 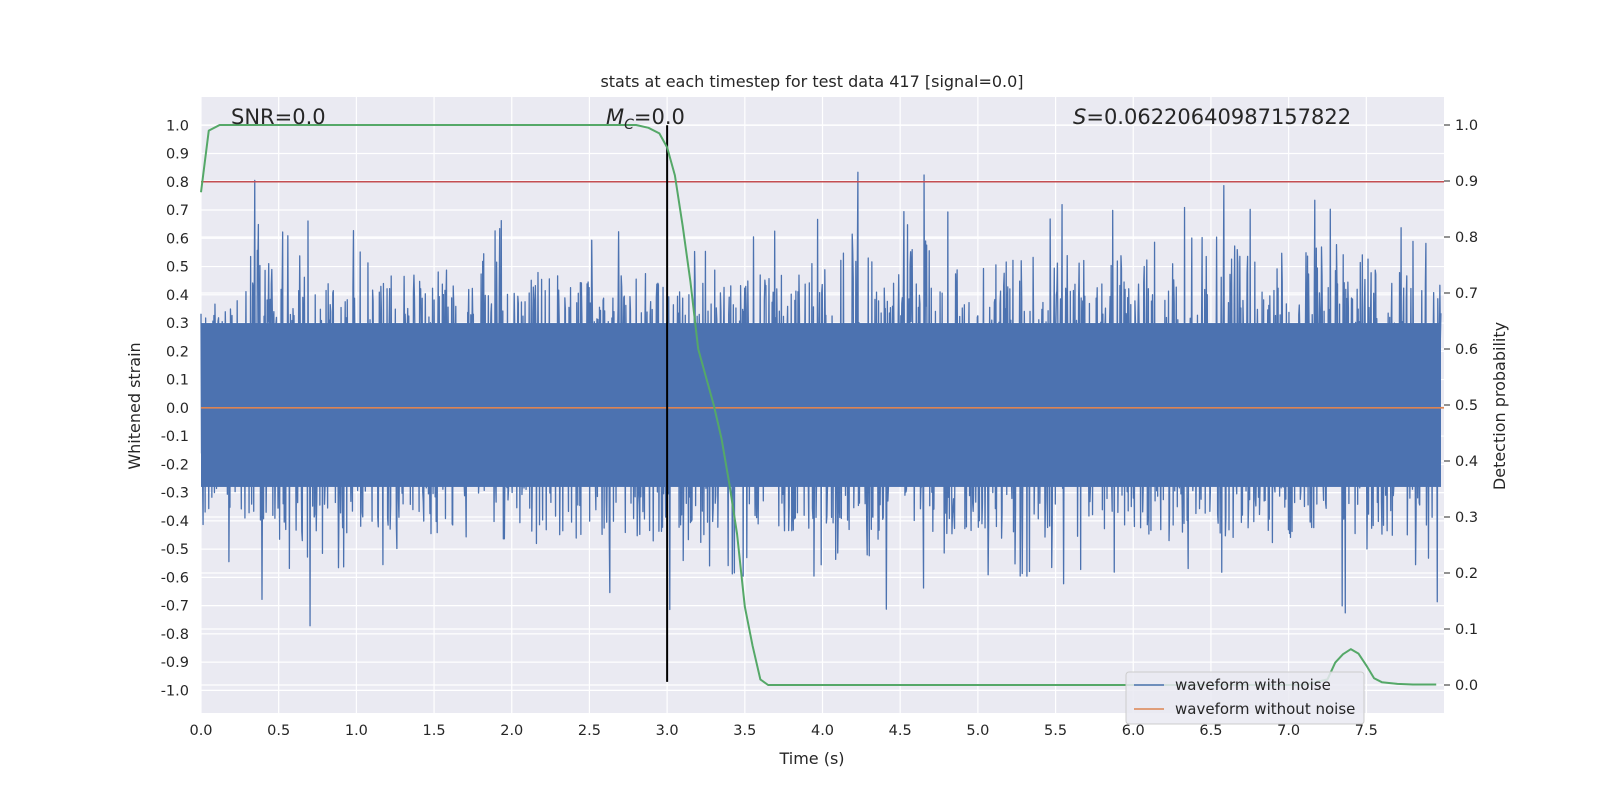 What do you see at coordinates (1466, 574) in the screenshot?
I see `y2-tick-label: 0.2` at bounding box center [1466, 574].